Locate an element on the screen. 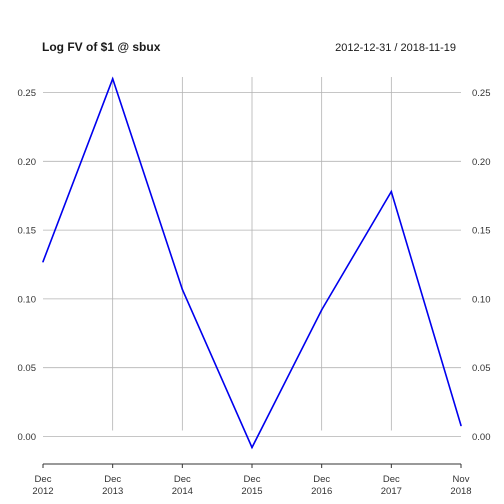 The height and width of the screenshot is (504, 504). y-tick-label: 0.15 is located at coordinates (27, 231).